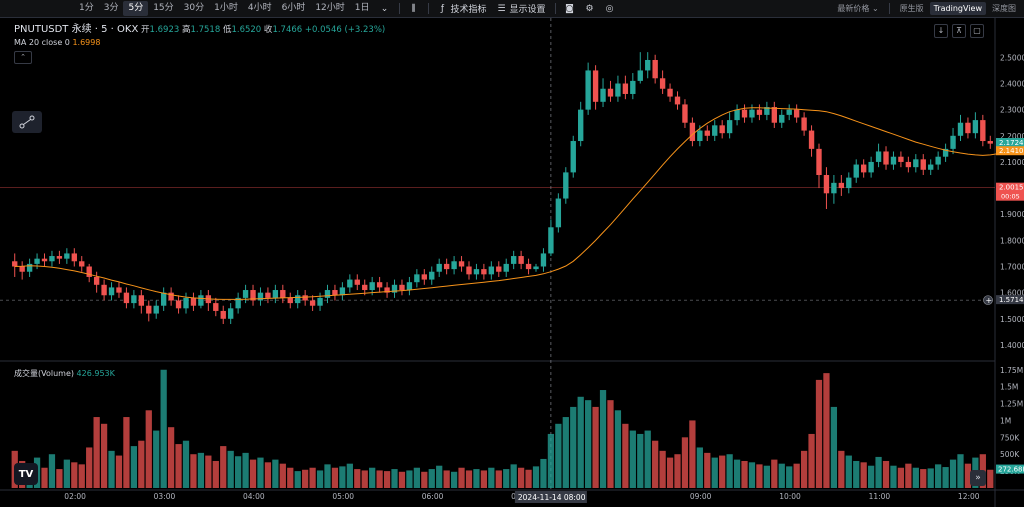 This screenshot has width=1024, height=507. What do you see at coordinates (1012, 267) in the screenshot?
I see `price-tick-label: 1.7000` at bounding box center [1012, 267].